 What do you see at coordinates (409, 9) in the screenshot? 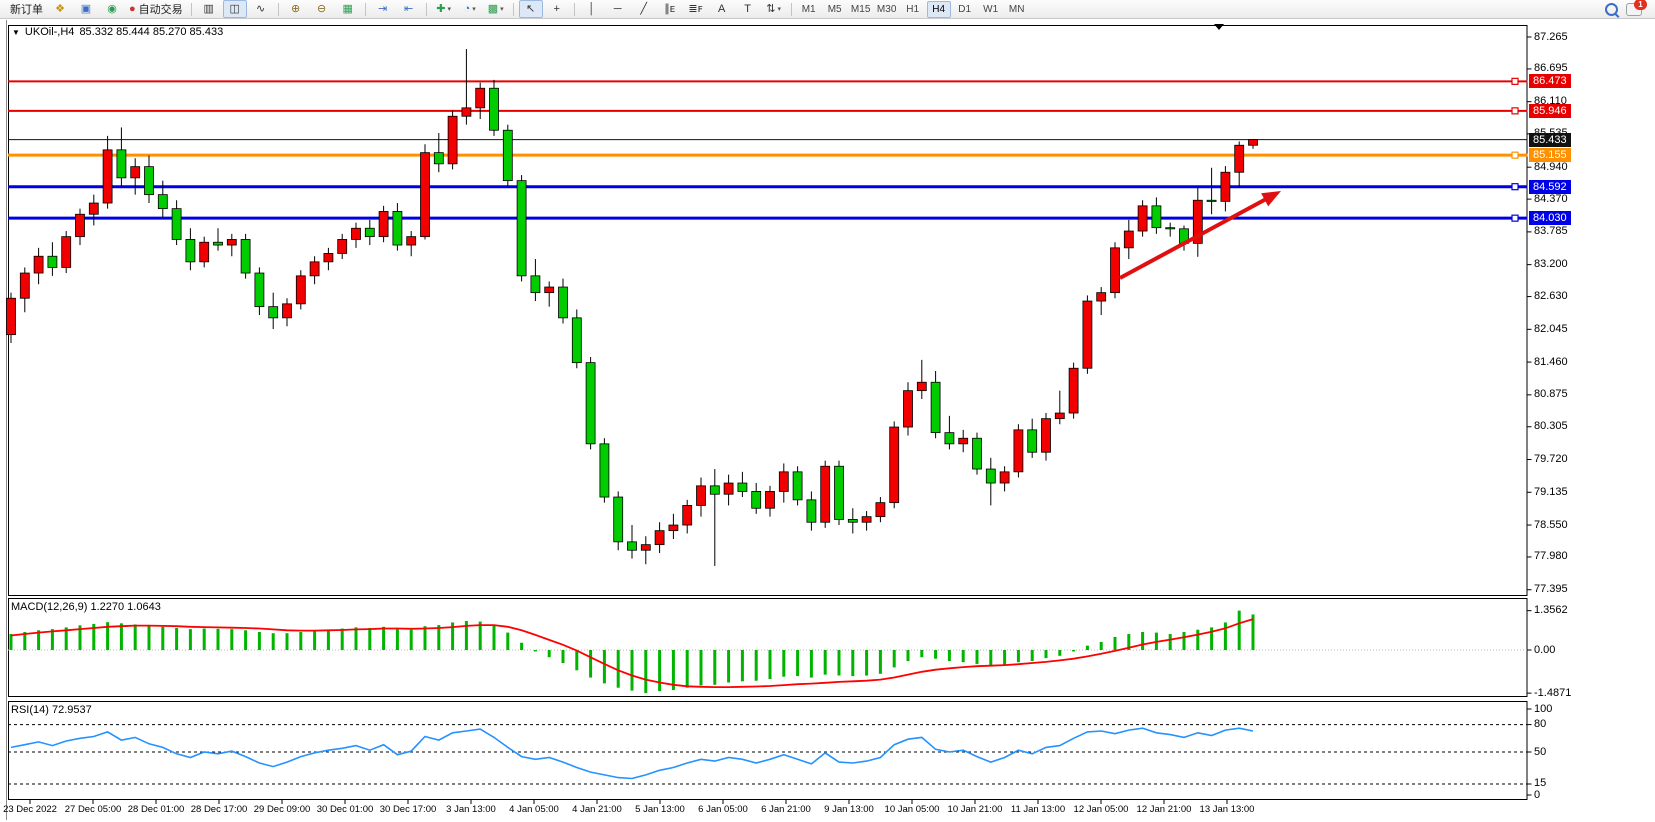
I see `chart-shift-button: ⇤` at bounding box center [409, 9].